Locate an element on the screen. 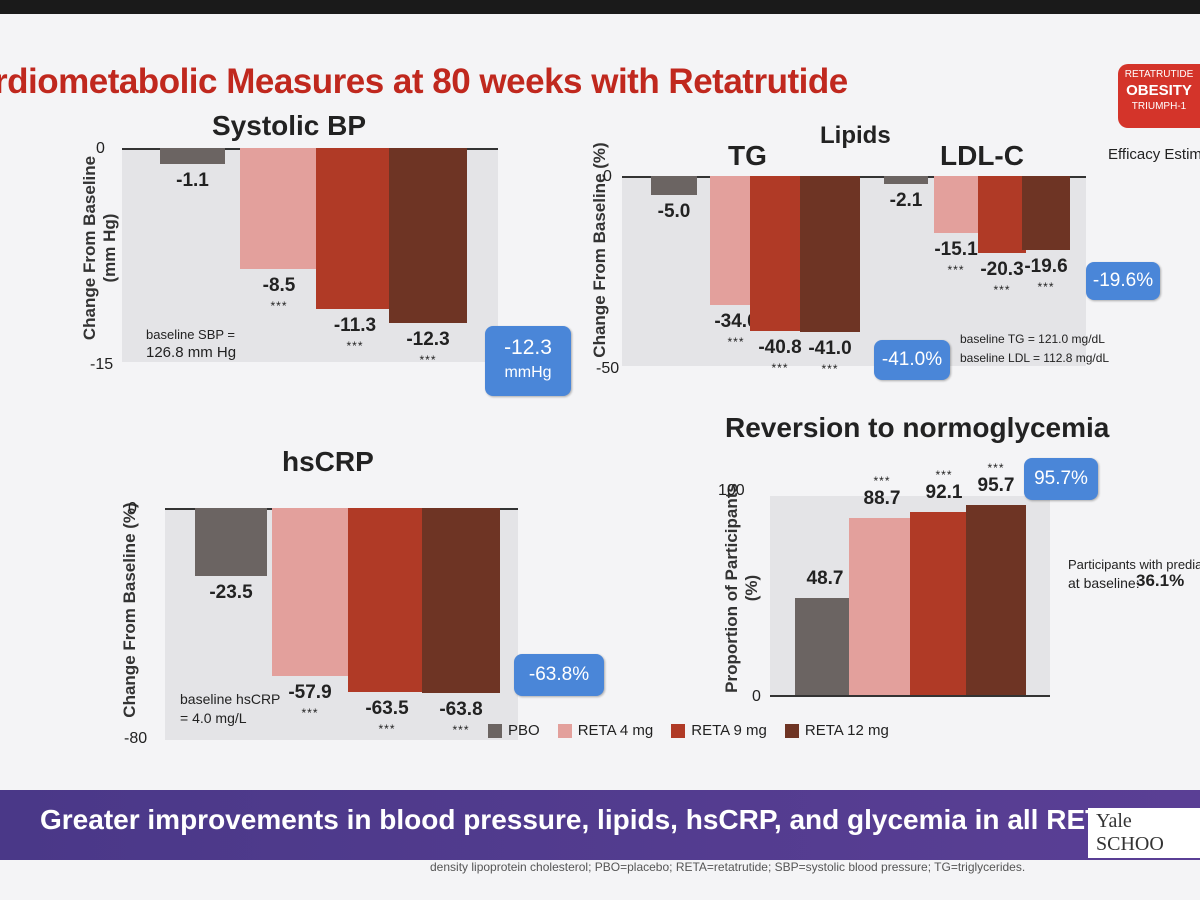 Image resolution: width=1200 pixels, height=900 pixels. legend-item: PBO is located at coordinates (514, 730).